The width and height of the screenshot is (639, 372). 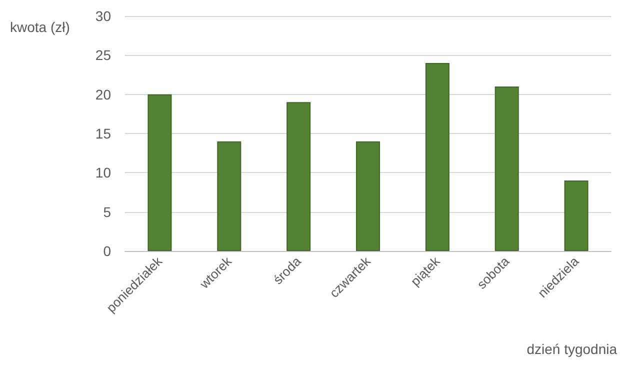 What do you see at coordinates (103, 94) in the screenshot?
I see `y-tick-label: 20` at bounding box center [103, 94].